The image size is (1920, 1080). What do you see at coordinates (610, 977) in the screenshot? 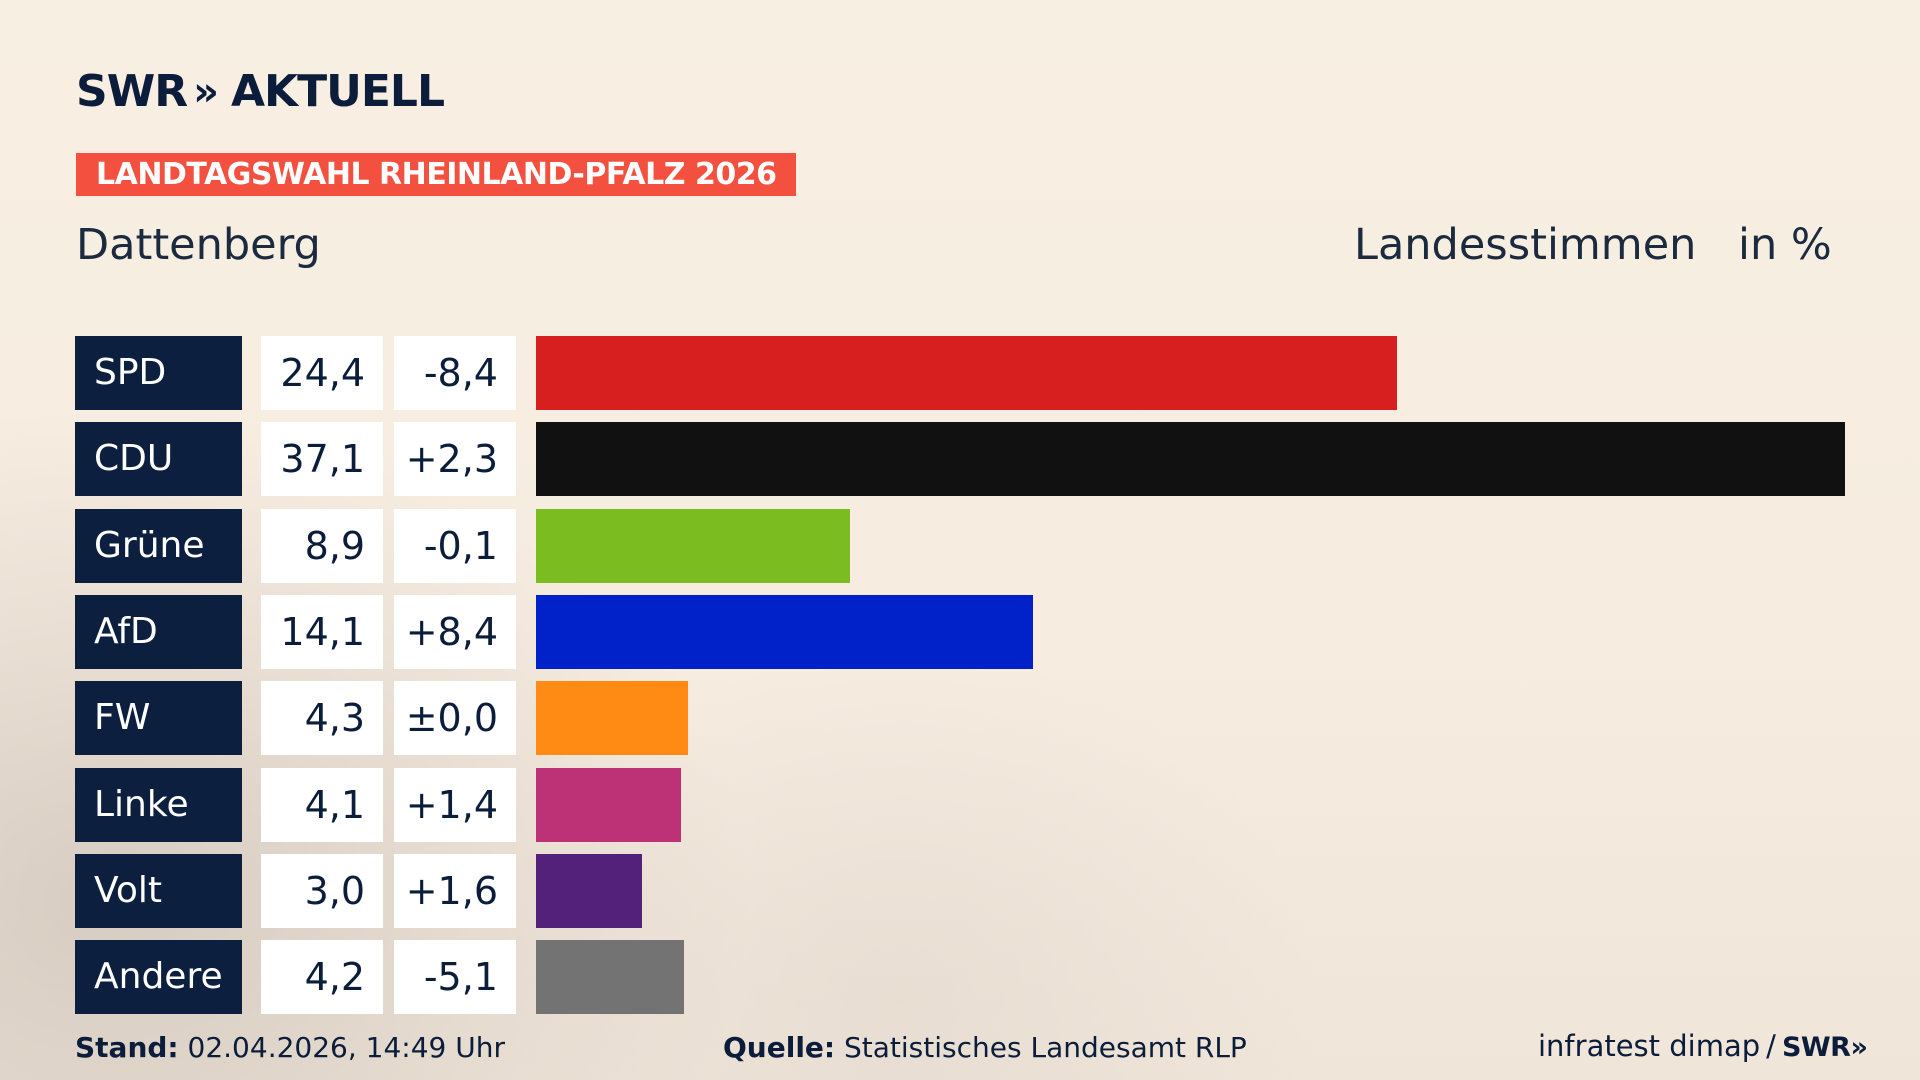
I see `bar-andere` at bounding box center [610, 977].